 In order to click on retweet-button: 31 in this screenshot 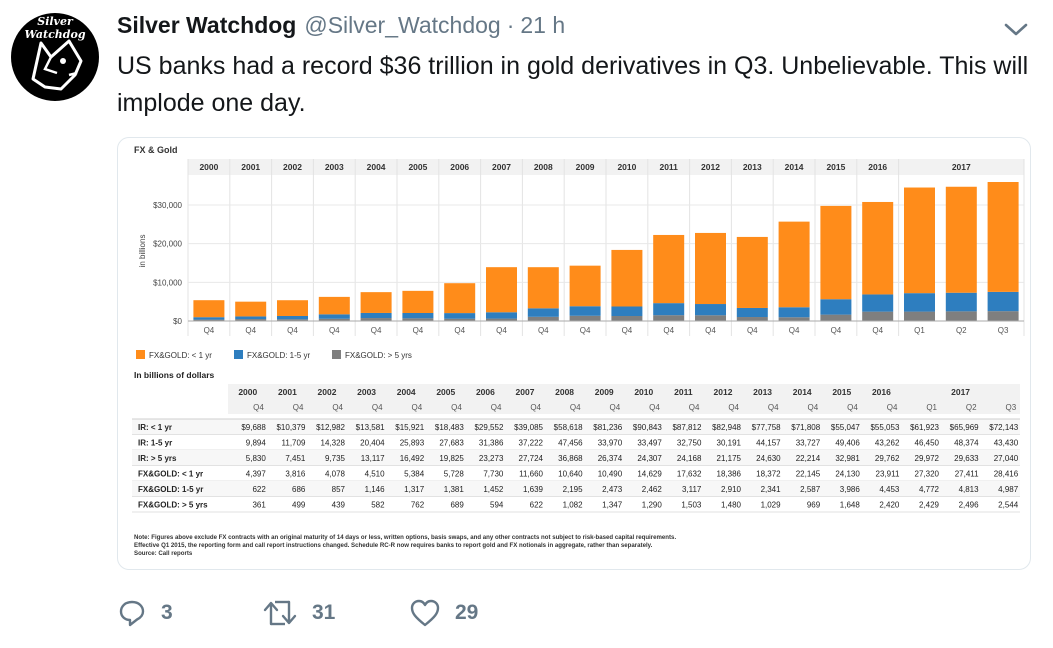, I will do `click(298, 613)`.